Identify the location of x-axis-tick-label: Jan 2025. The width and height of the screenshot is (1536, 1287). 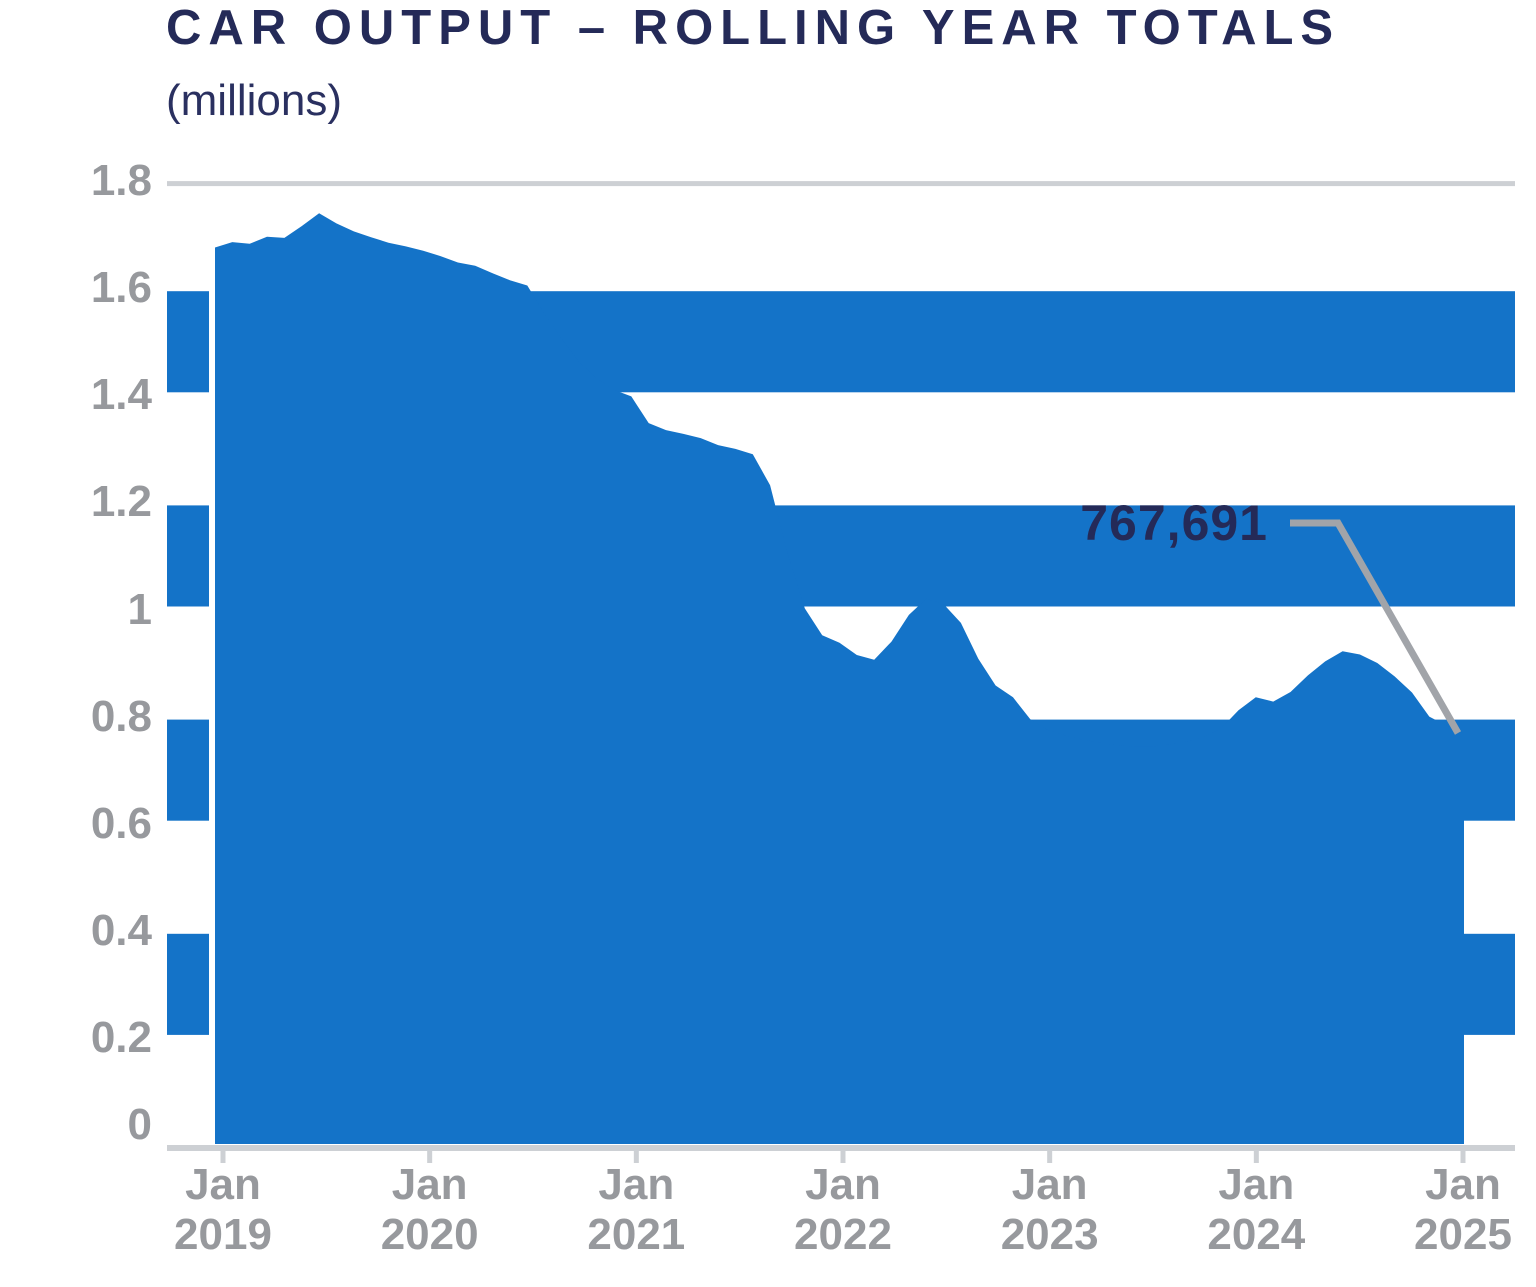
(1463, 1209).